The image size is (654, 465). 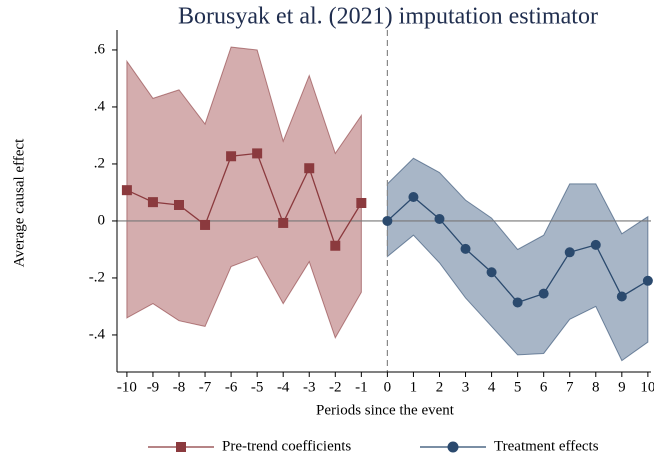 What do you see at coordinates (99, 163) in the screenshot?
I see `y-tick-label: .2` at bounding box center [99, 163].